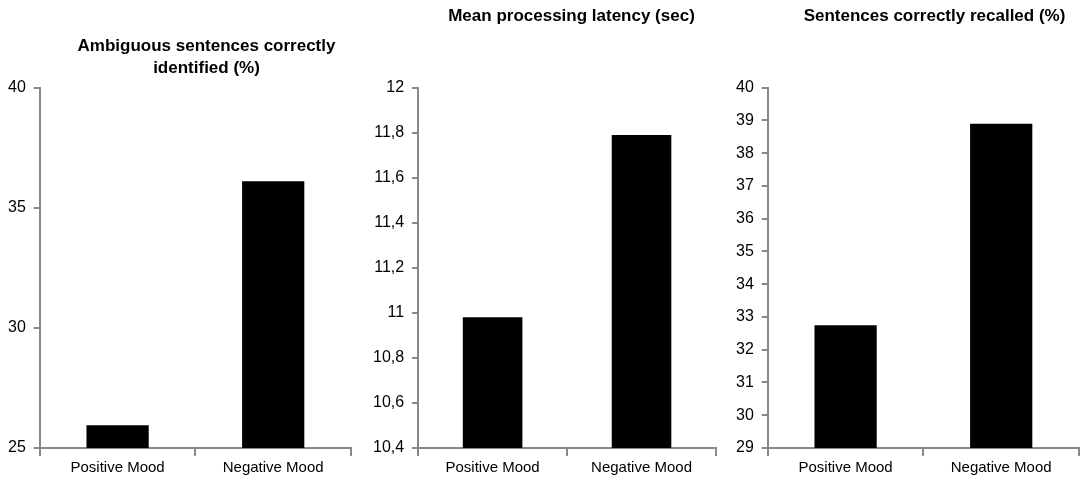  What do you see at coordinates (745, 447) in the screenshot?
I see `y-tick-label: 29` at bounding box center [745, 447].